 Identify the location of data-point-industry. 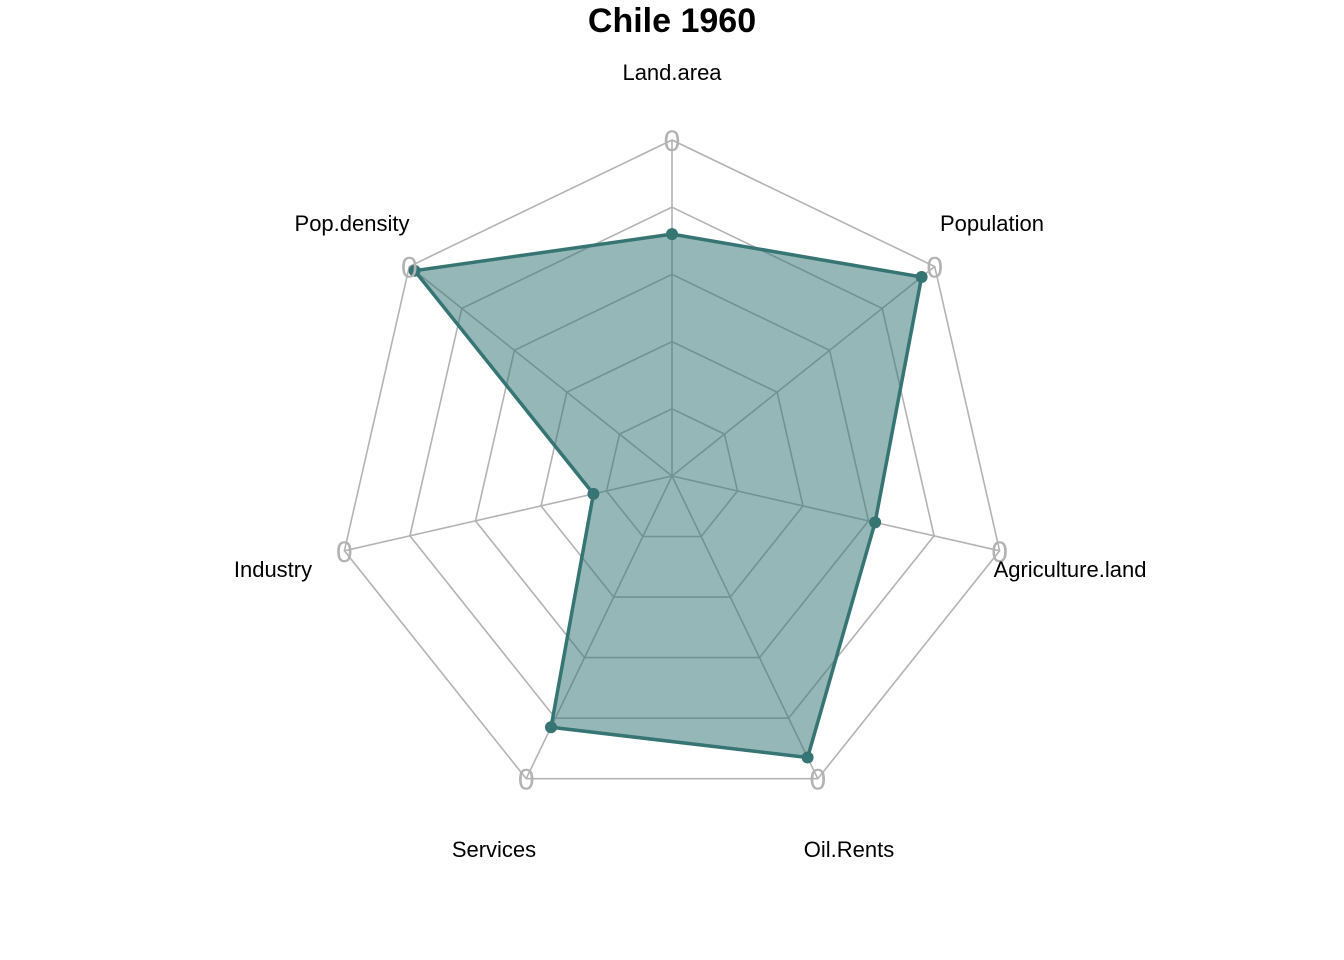
(593, 493).